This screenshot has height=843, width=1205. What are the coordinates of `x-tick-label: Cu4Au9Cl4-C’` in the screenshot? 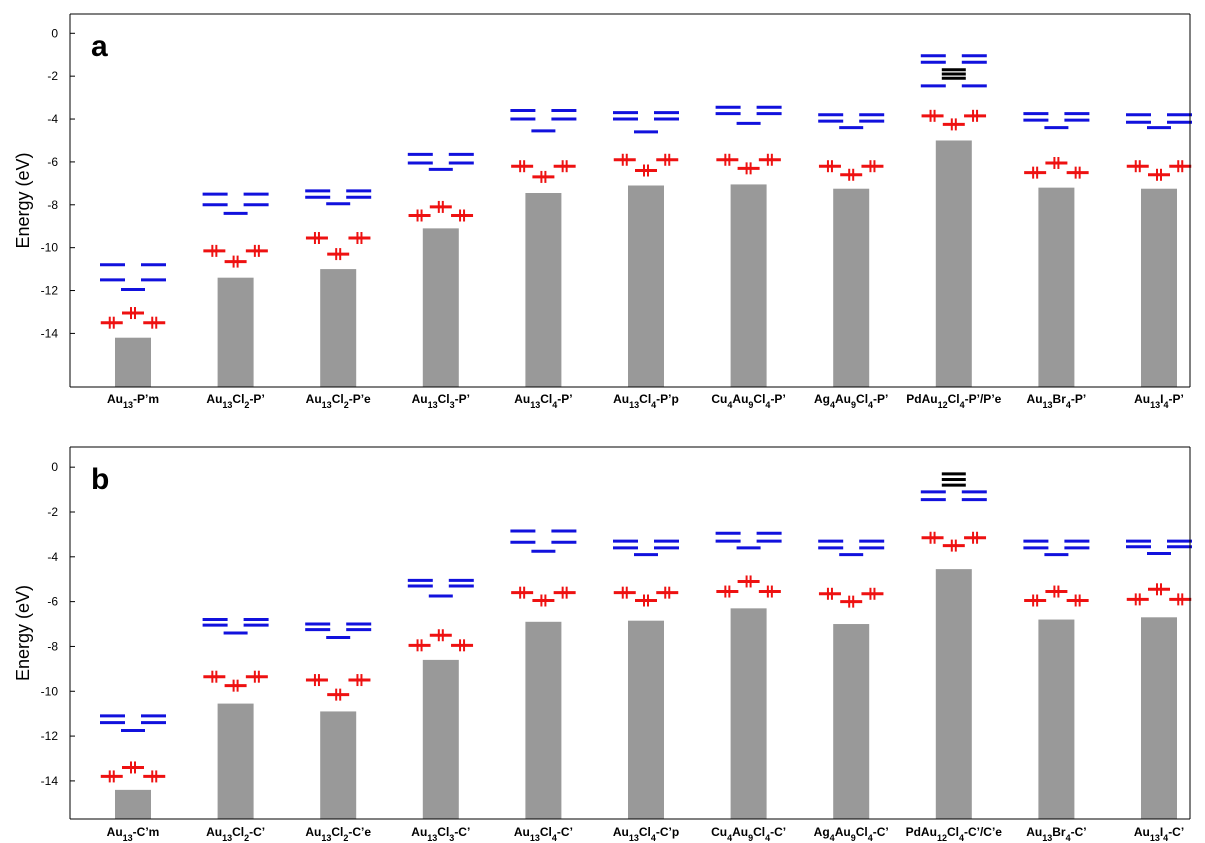 It's located at (748, 834).